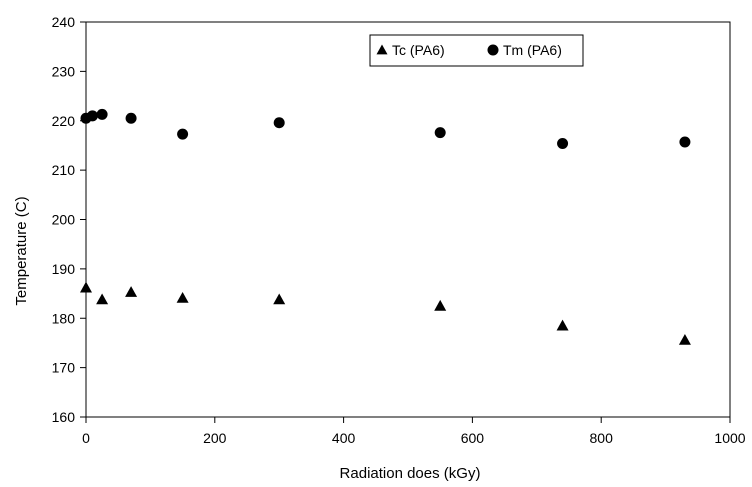  I want to click on legend-box, so click(476, 50).